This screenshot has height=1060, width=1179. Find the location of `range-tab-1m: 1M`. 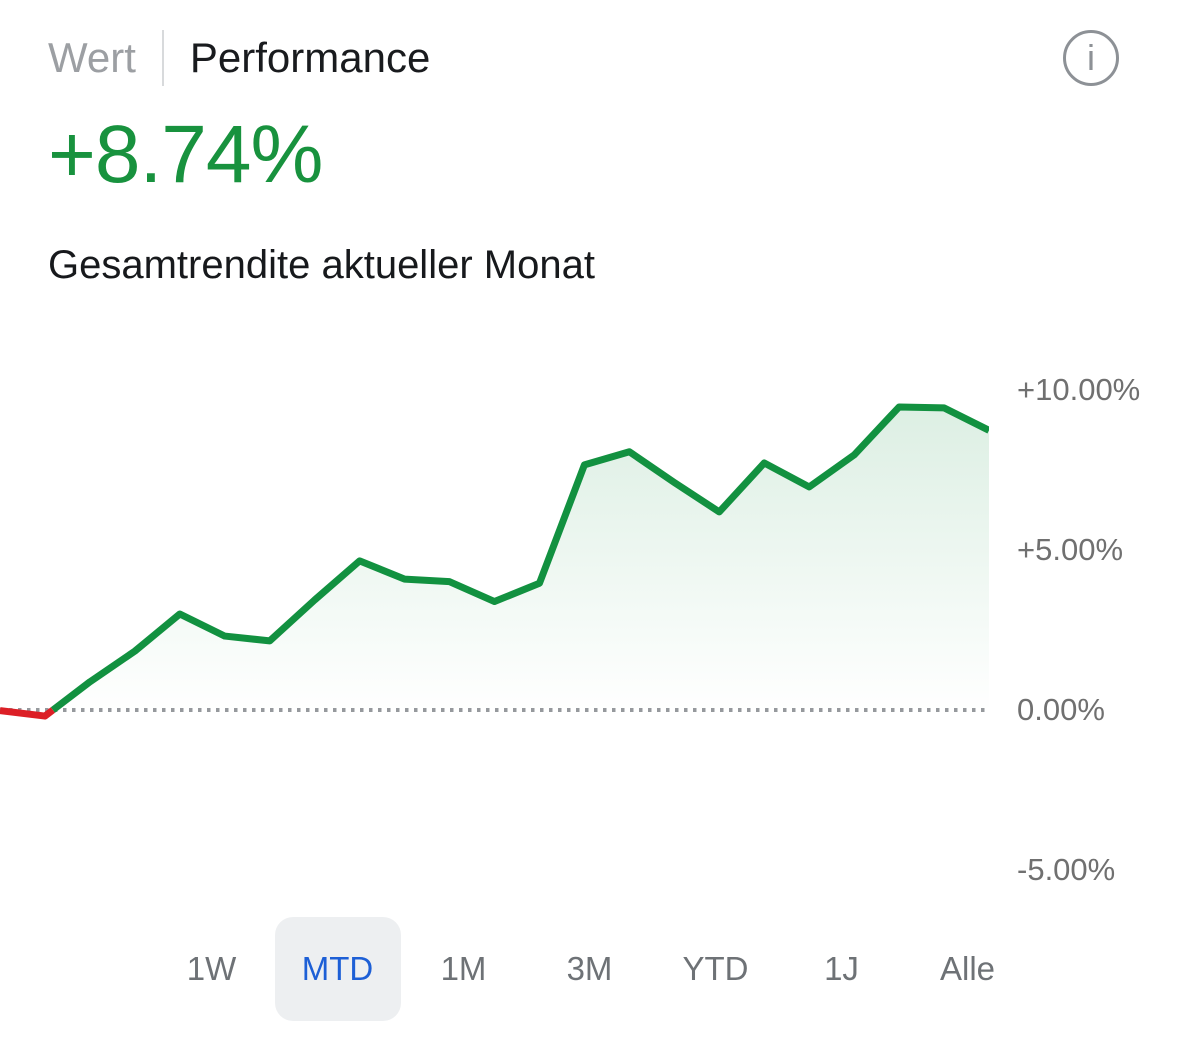

range-tab-1m: 1M is located at coordinates (464, 969).